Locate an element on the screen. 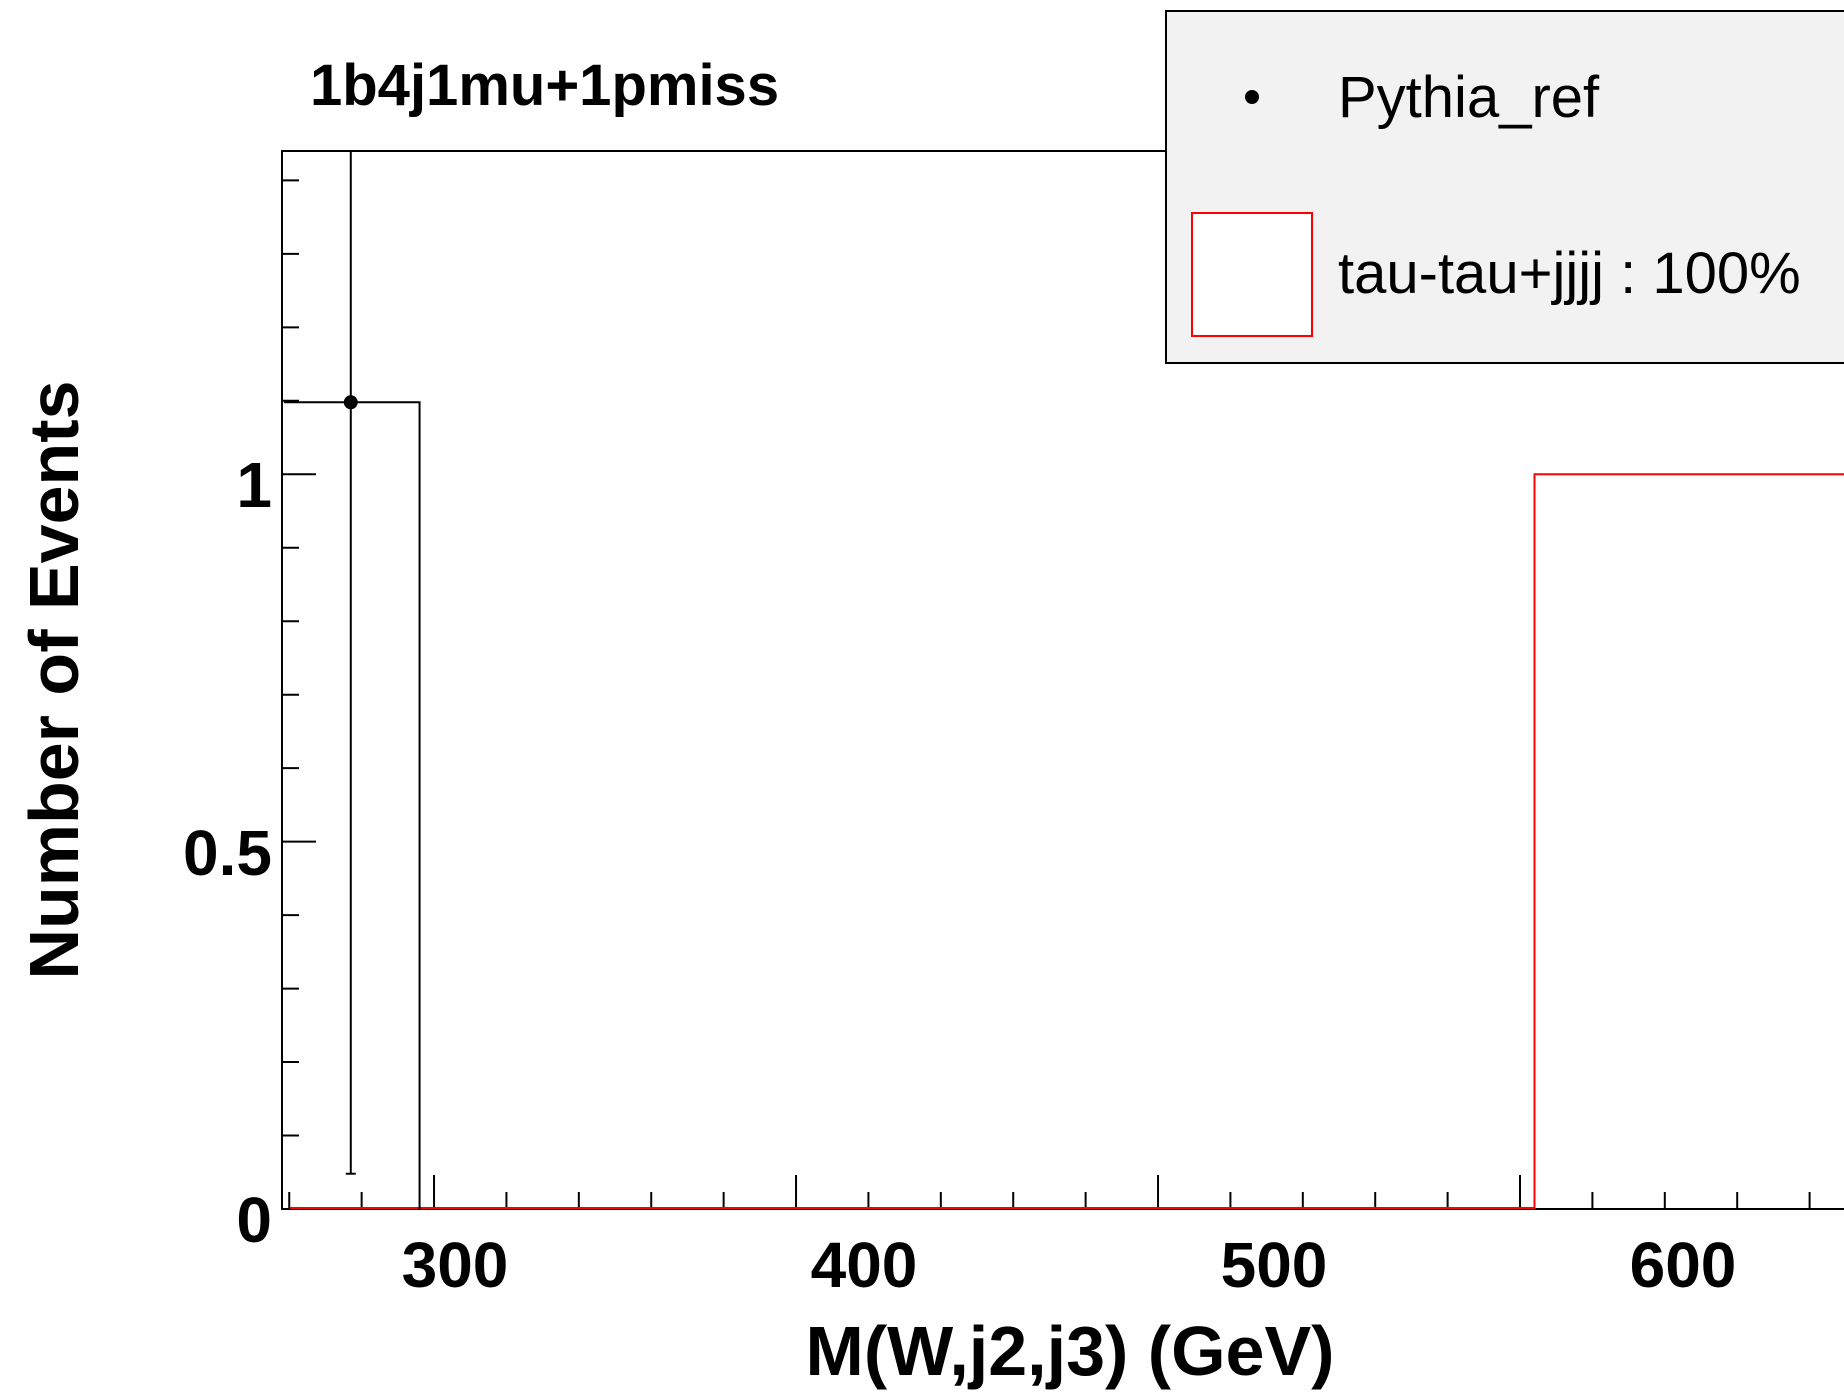 The image size is (1844, 1395). legend-marker-tau-tau-jjjj is located at coordinates (1252, 274).